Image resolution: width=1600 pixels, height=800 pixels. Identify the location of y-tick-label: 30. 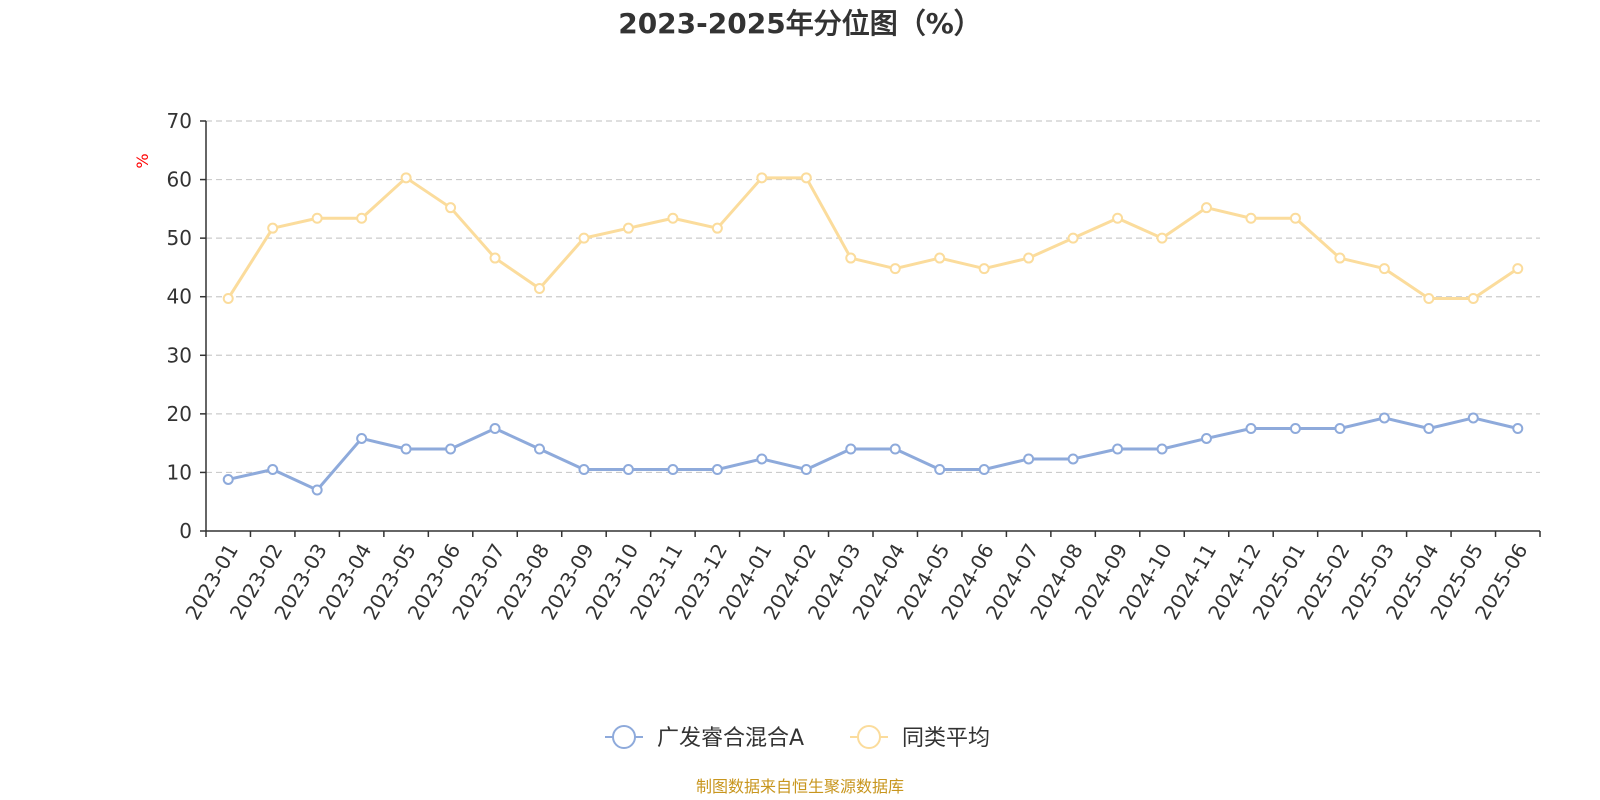
(179, 355).